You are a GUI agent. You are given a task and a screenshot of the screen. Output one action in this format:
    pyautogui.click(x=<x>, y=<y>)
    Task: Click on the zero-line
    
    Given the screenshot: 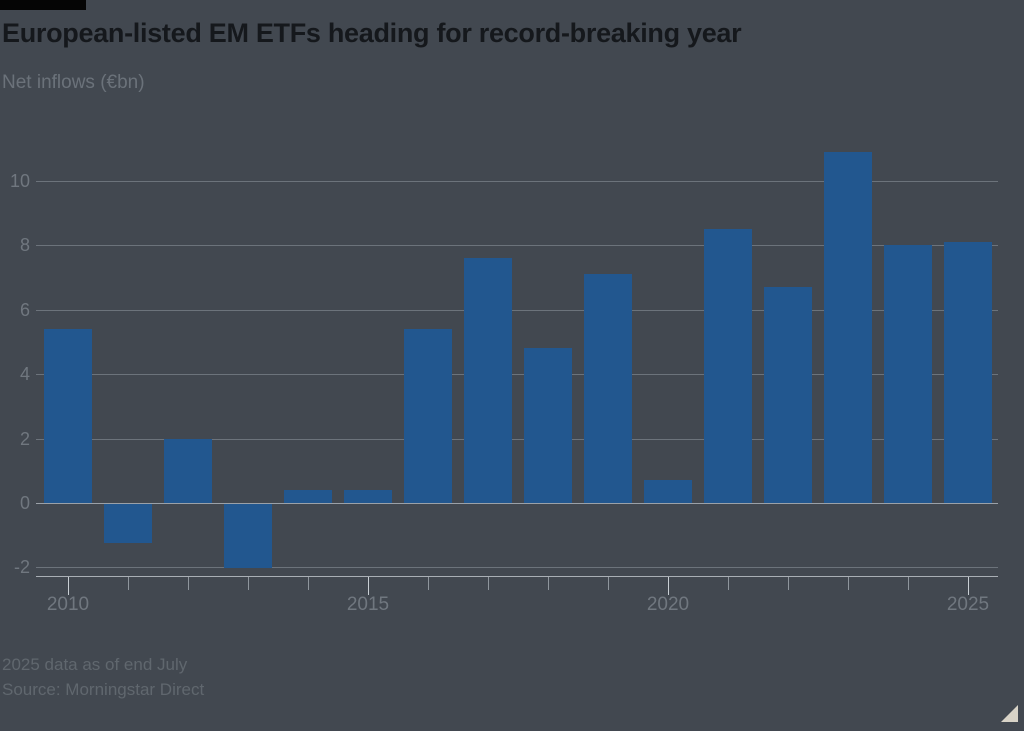 What is the action you would take?
    pyautogui.click(x=517, y=503)
    